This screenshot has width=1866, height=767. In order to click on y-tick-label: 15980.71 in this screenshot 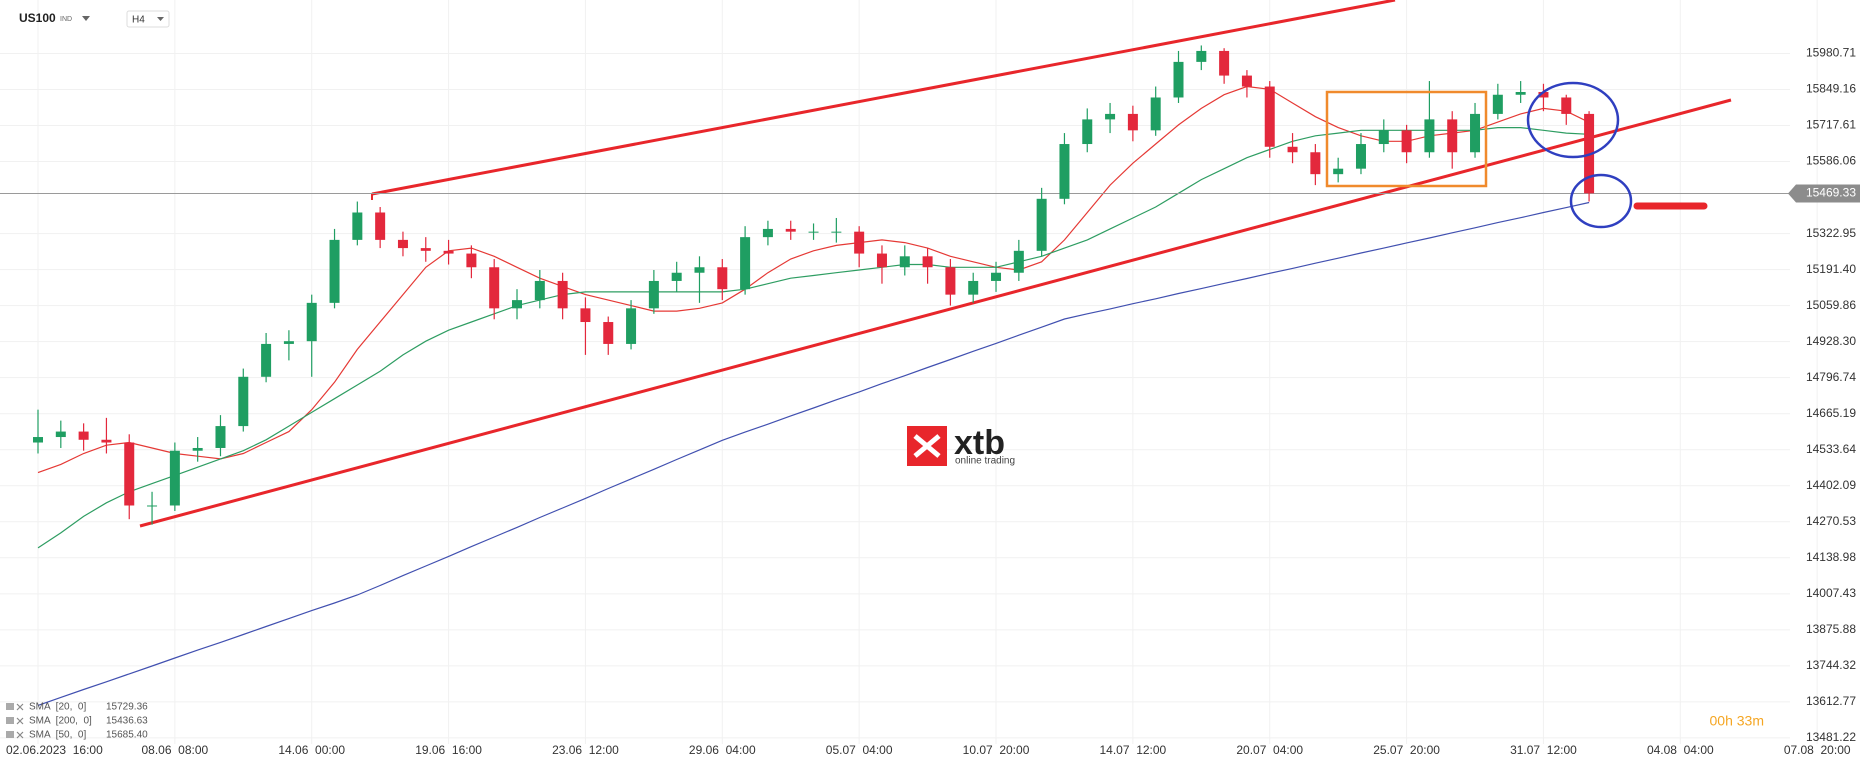, I will do `click(1831, 53)`.